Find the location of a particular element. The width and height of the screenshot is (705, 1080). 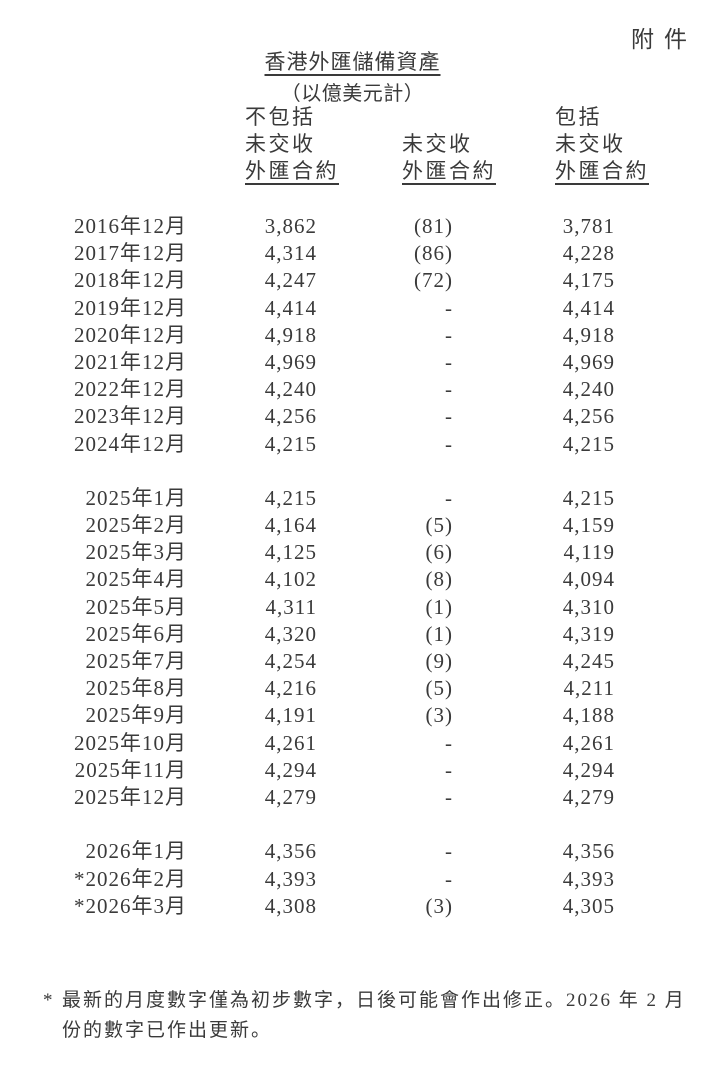

including-value-cell: 4,256 is located at coordinates (588, 416).